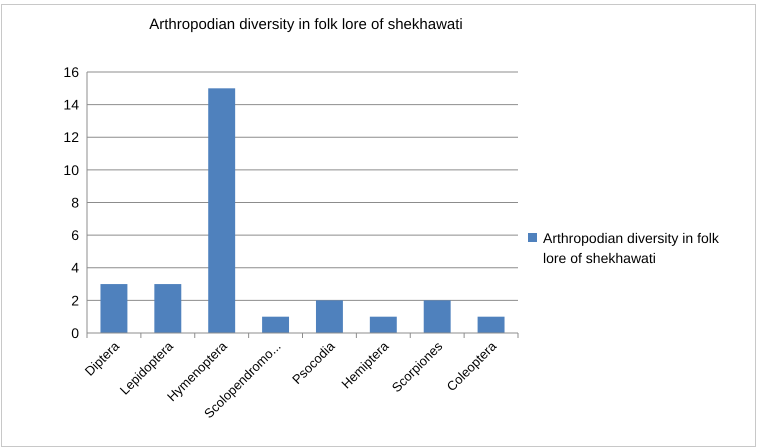 The width and height of the screenshot is (757, 448). I want to click on y-tick-label: 2, so click(75, 300).